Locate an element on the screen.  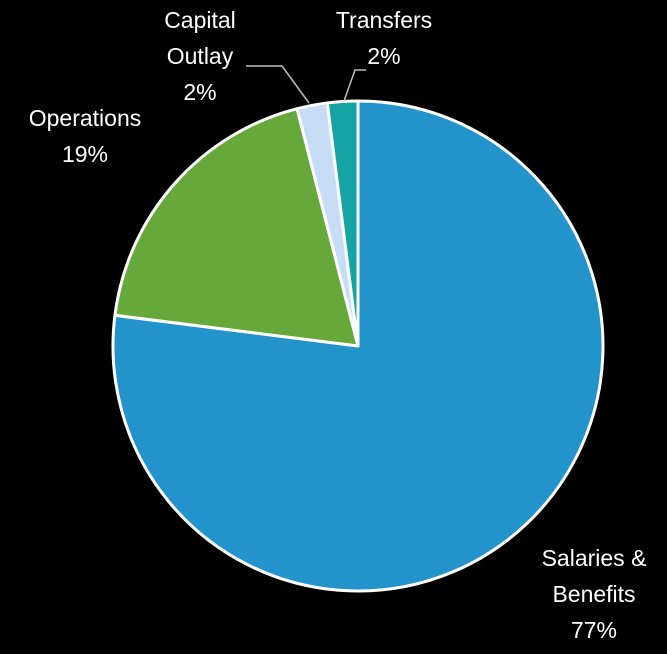
data-label-salaries-benefits: Salaries & Benefits 77% is located at coordinates (594, 594).